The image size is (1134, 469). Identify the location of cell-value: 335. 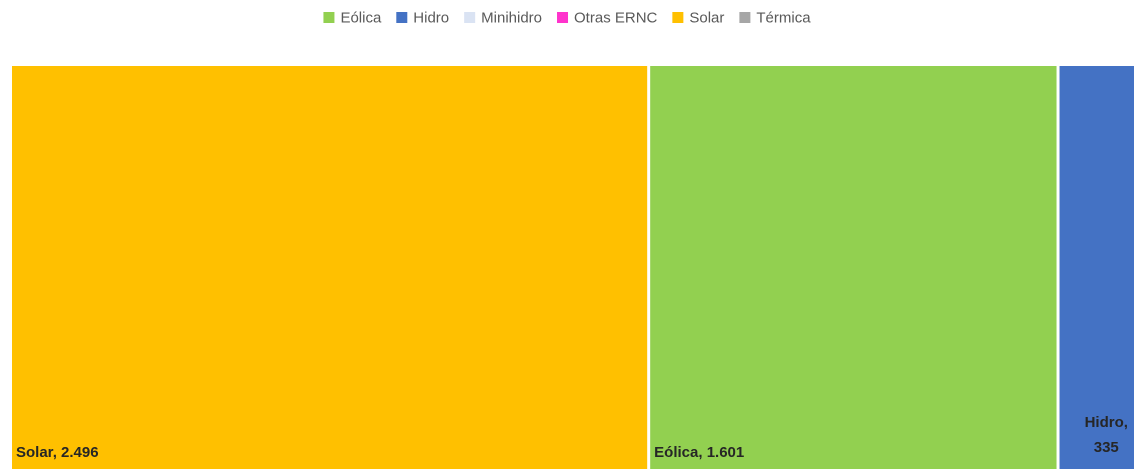
(1106, 447).